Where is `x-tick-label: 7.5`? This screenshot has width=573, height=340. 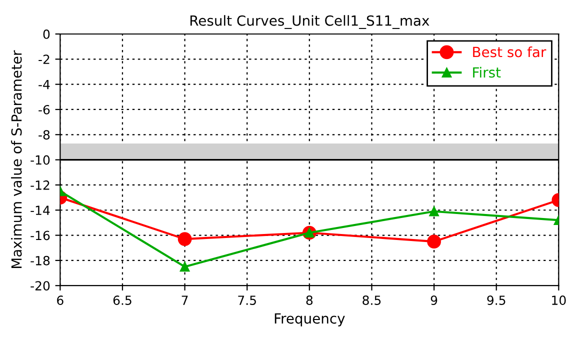 x-tick-label: 7.5 is located at coordinates (247, 300).